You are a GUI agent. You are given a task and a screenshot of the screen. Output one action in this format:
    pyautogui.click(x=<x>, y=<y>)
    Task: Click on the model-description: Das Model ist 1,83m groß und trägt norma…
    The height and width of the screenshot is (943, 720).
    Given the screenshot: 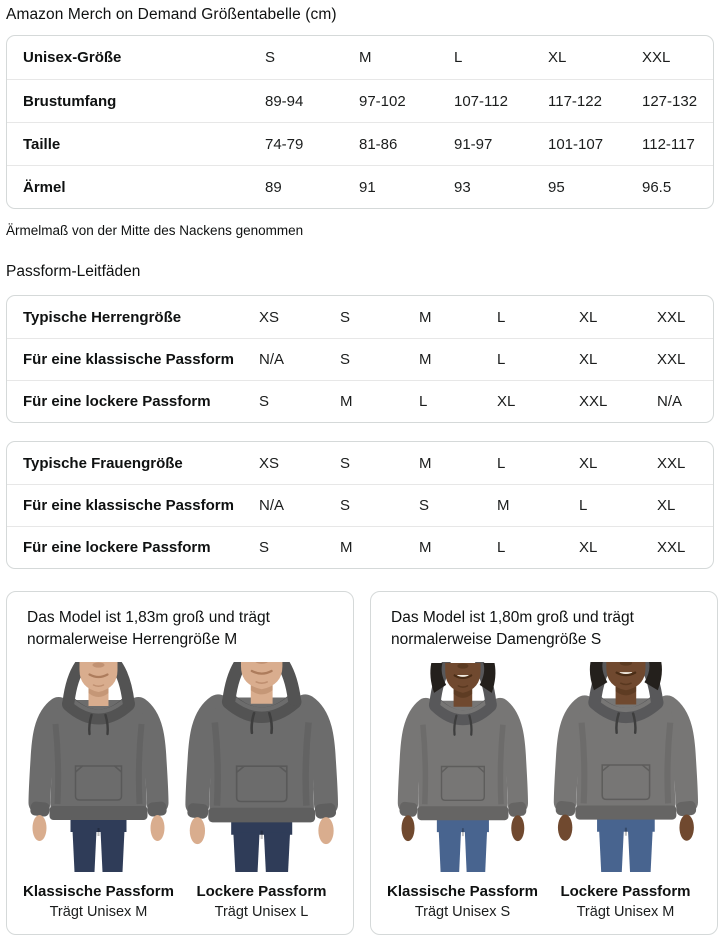 What is the action you would take?
    pyautogui.click(x=148, y=628)
    